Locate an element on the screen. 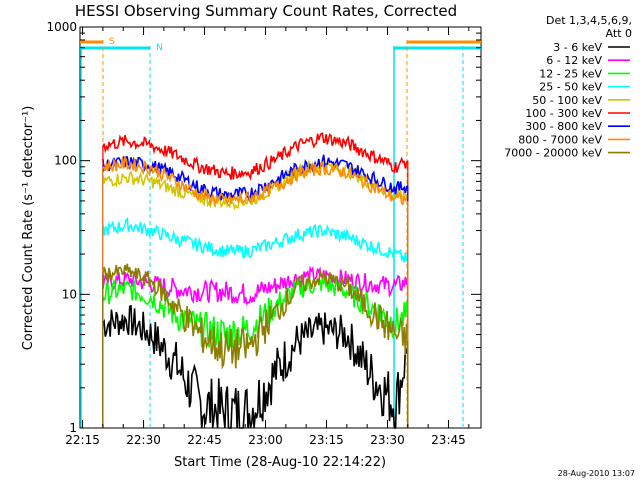  s-marker-label: S is located at coordinates (112, 42).